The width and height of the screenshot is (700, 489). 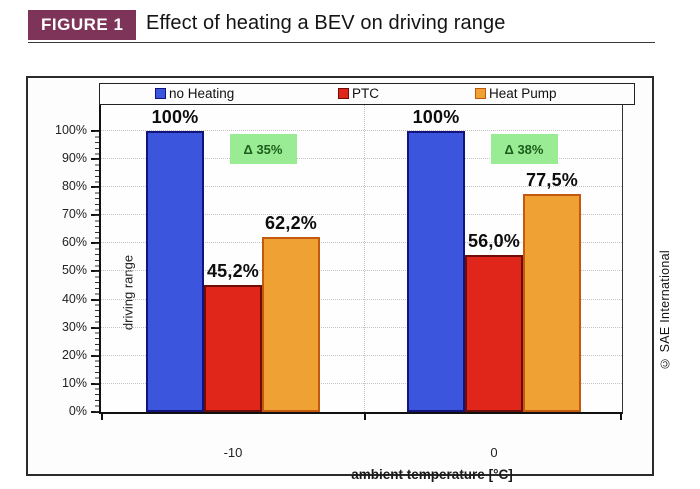 What do you see at coordinates (364, 258) in the screenshot?
I see `category-divider-gridline` at bounding box center [364, 258].